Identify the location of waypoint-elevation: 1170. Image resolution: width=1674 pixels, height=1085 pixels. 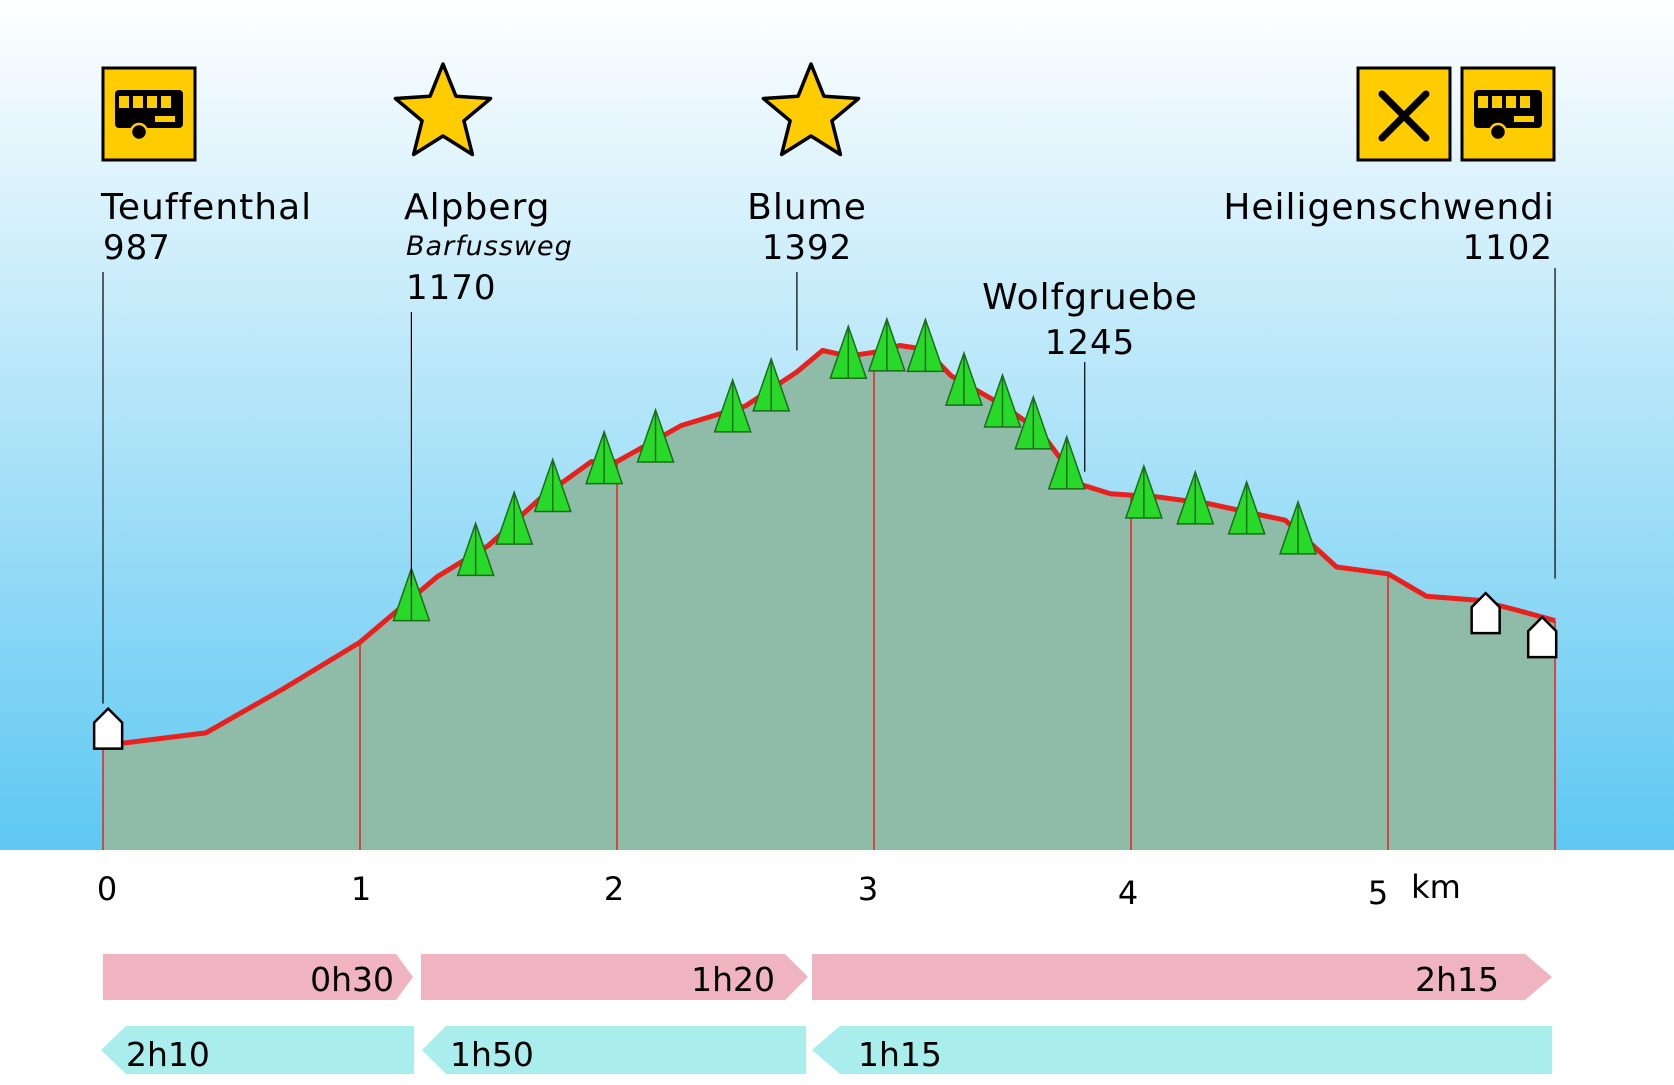
(451, 288).